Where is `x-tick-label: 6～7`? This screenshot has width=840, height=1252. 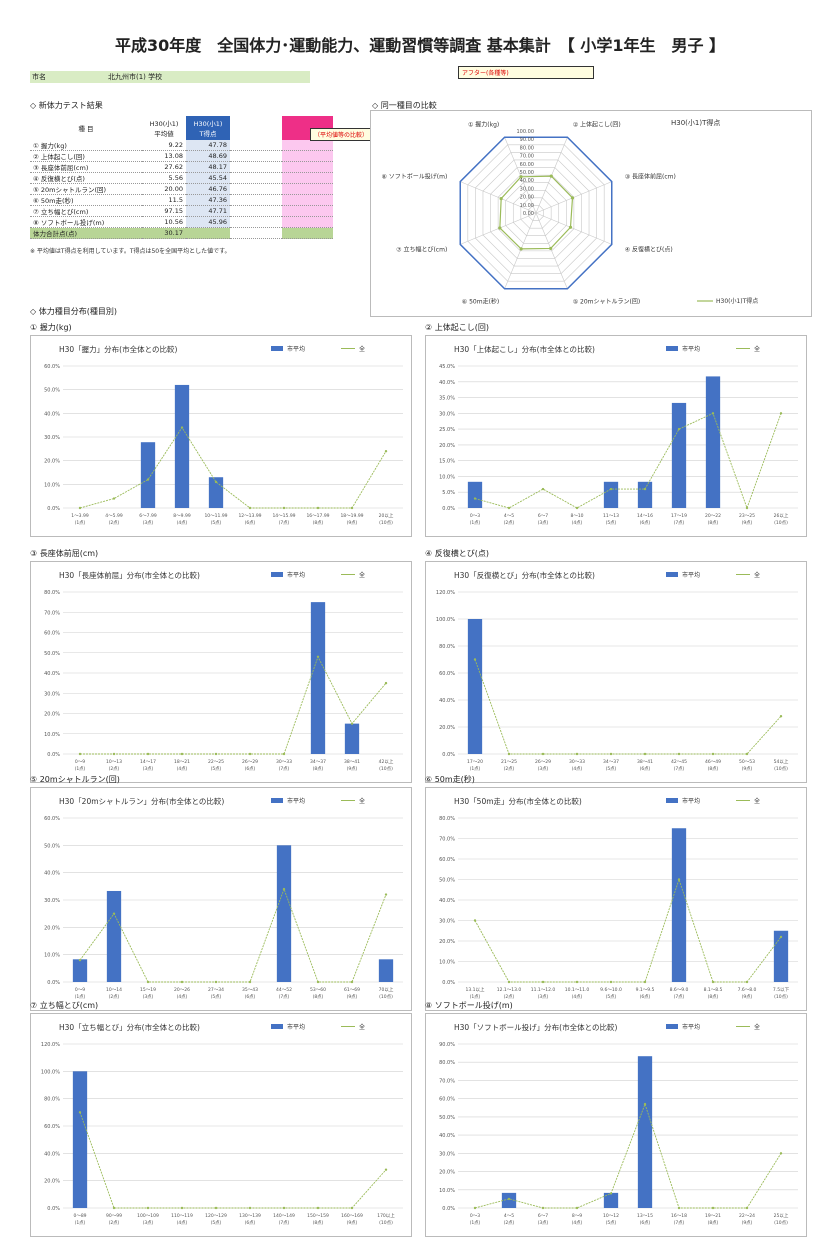 x-tick-label: 6～7 is located at coordinates (543, 1216).